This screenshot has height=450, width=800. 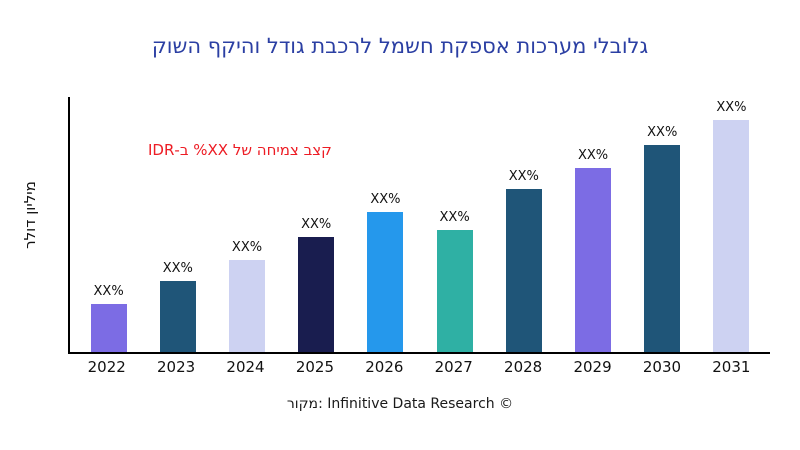 I want to click on bar-2026, so click(x=385, y=281).